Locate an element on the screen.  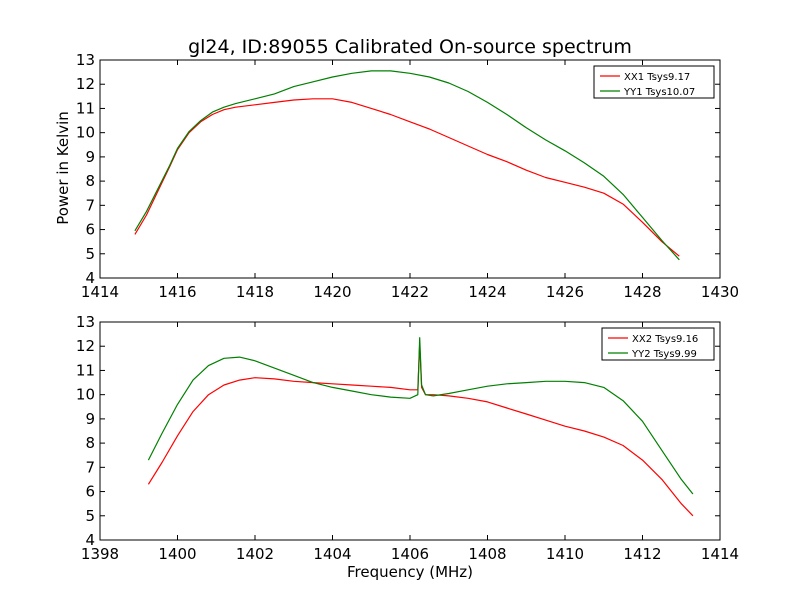
legend-label: YY1 Tsys10.07 is located at coordinates (659, 92).